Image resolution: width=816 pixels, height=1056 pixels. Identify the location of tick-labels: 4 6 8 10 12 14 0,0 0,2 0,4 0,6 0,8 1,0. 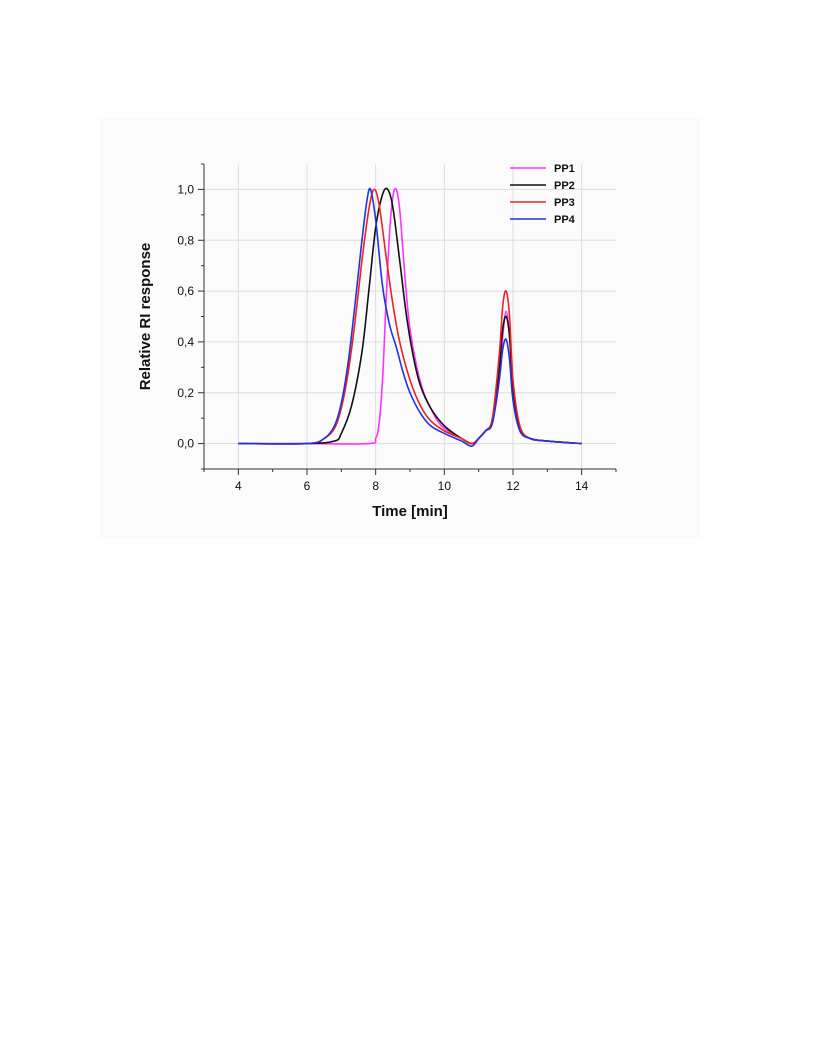
(382, 337).